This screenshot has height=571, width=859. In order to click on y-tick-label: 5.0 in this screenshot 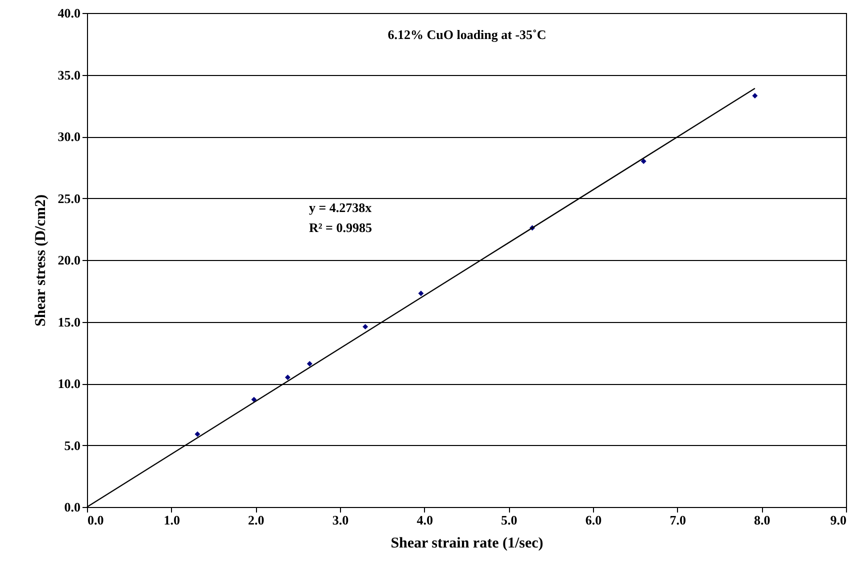, I will do `click(72, 445)`.